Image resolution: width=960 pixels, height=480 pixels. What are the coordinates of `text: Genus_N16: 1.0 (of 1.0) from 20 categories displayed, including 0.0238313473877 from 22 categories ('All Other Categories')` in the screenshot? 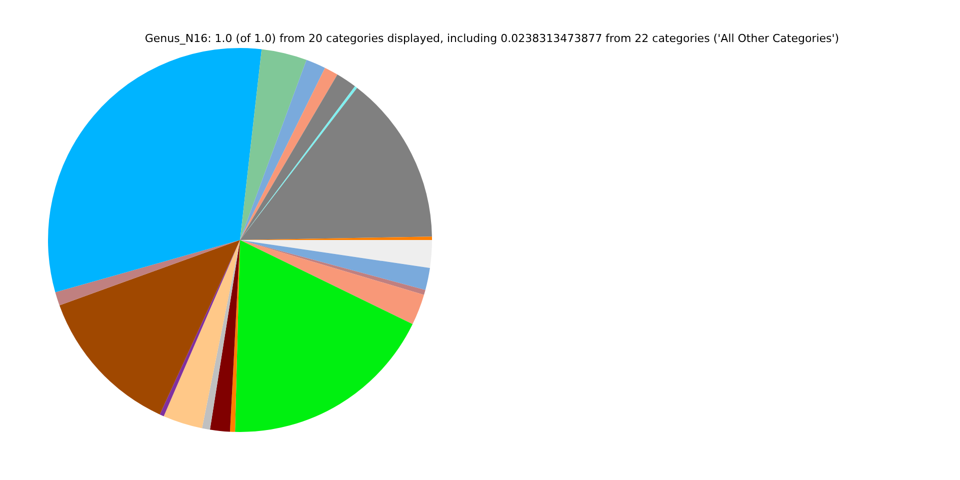 It's located at (492, 38).